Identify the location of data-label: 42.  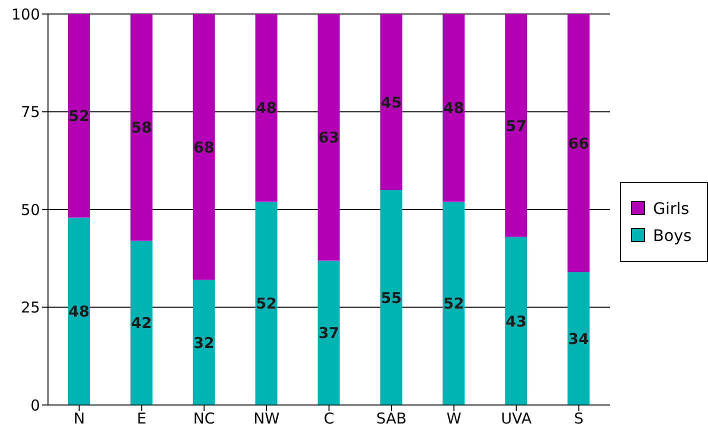
(141, 323).